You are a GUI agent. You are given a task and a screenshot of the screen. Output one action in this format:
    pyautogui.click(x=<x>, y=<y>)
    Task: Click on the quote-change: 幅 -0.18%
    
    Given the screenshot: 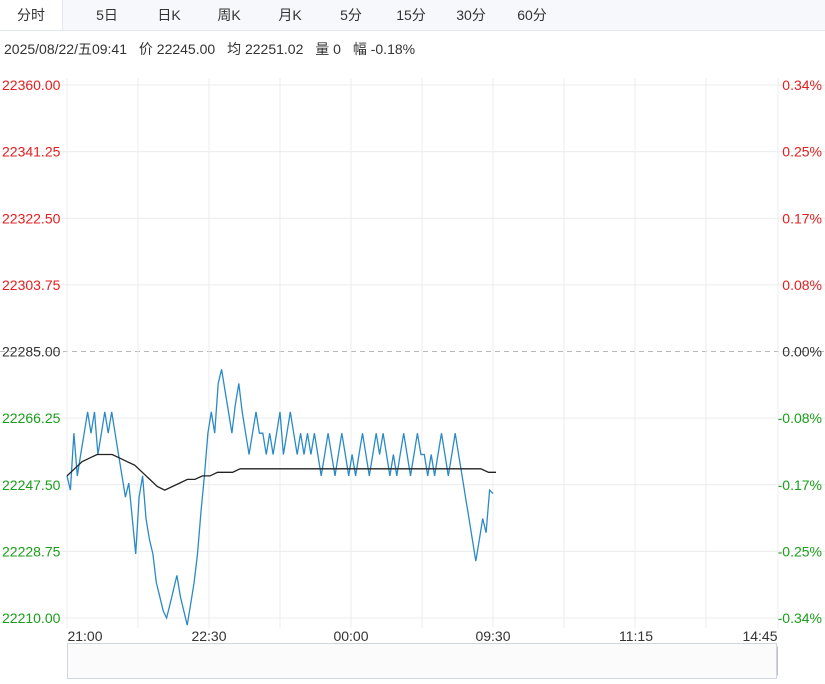 What is the action you would take?
    pyautogui.click(x=384, y=49)
    